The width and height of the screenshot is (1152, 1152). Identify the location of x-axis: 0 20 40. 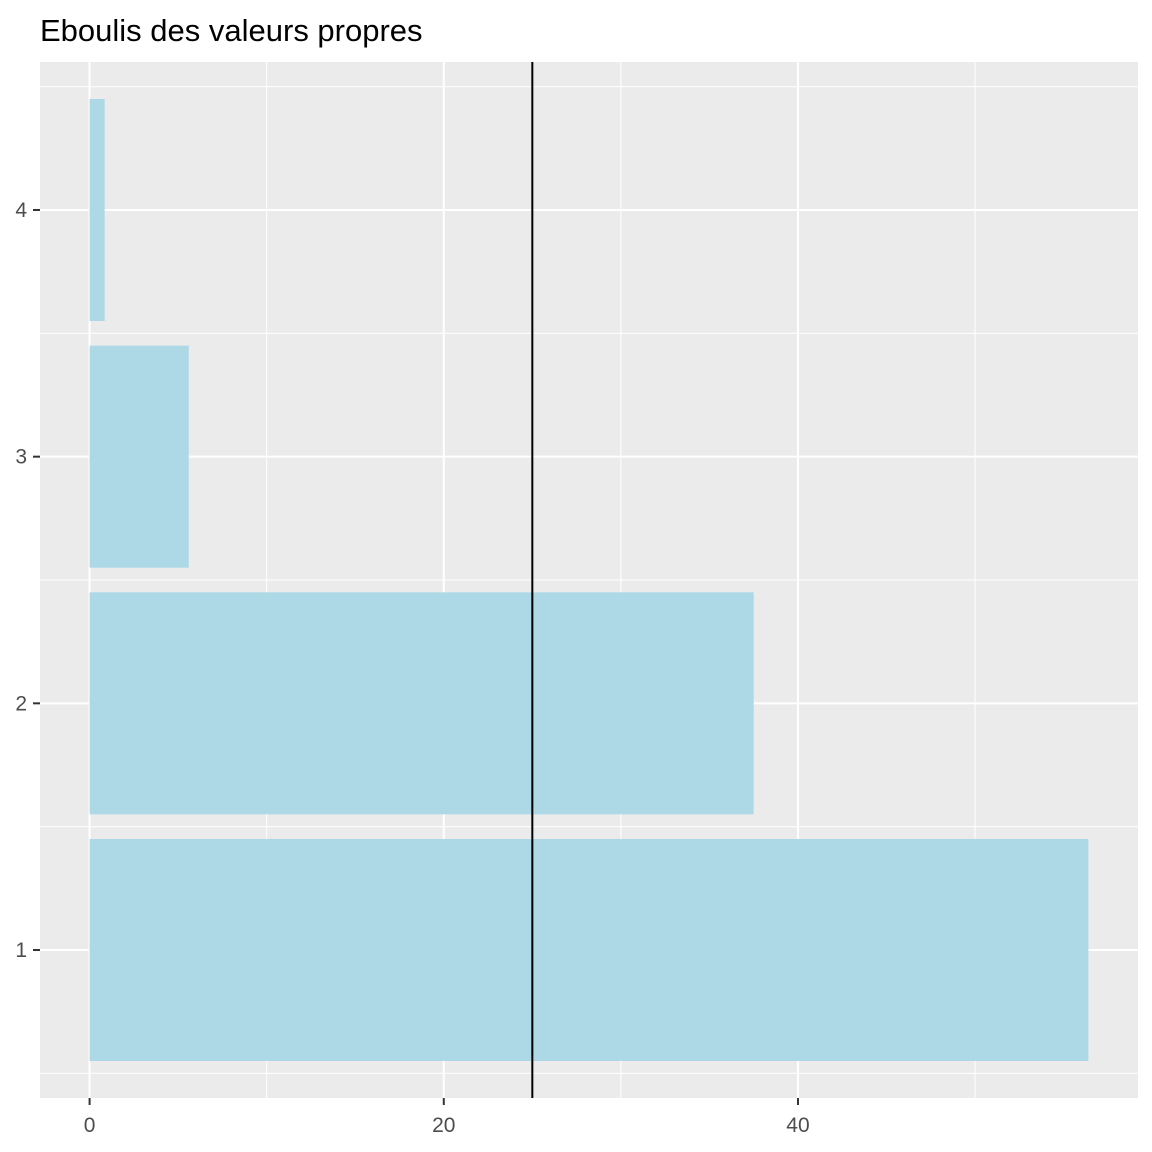
(447, 1117).